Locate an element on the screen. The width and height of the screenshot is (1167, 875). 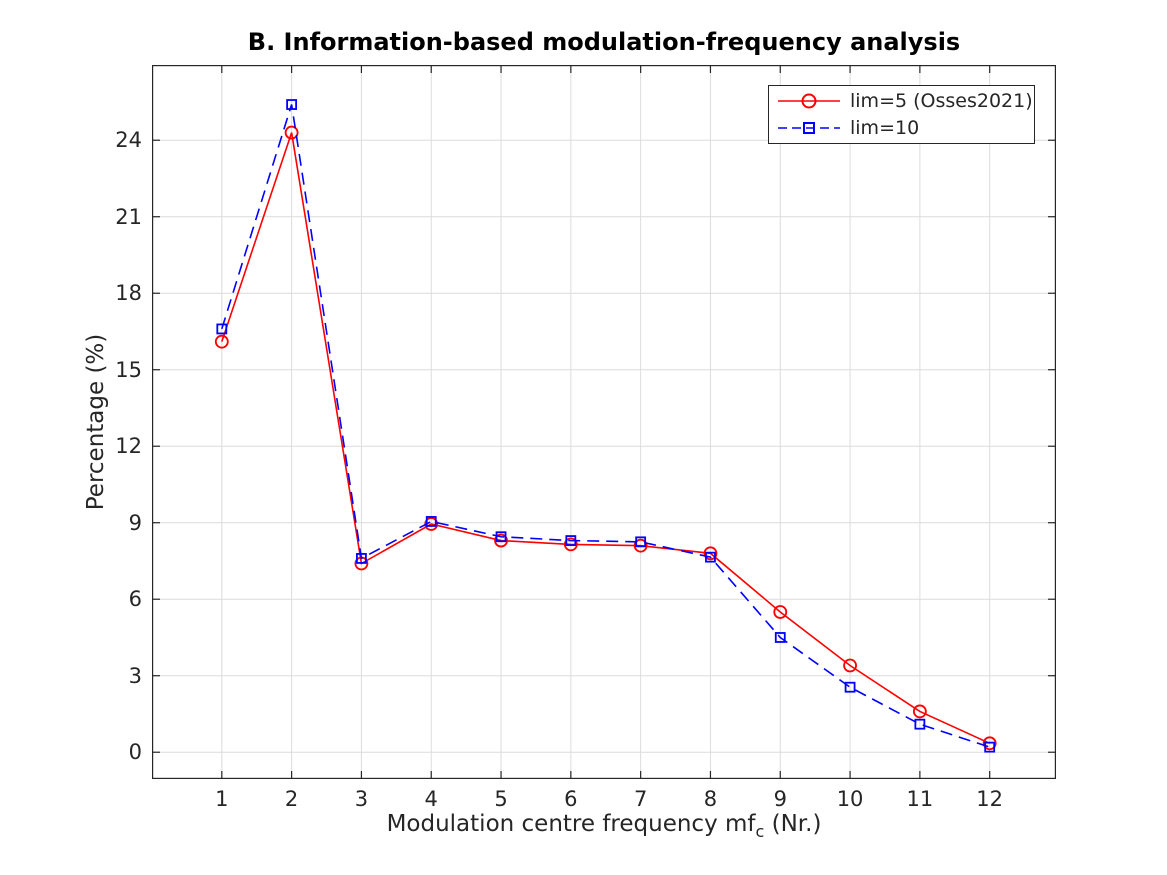
y-tick-label: 12 is located at coordinates (128, 446).